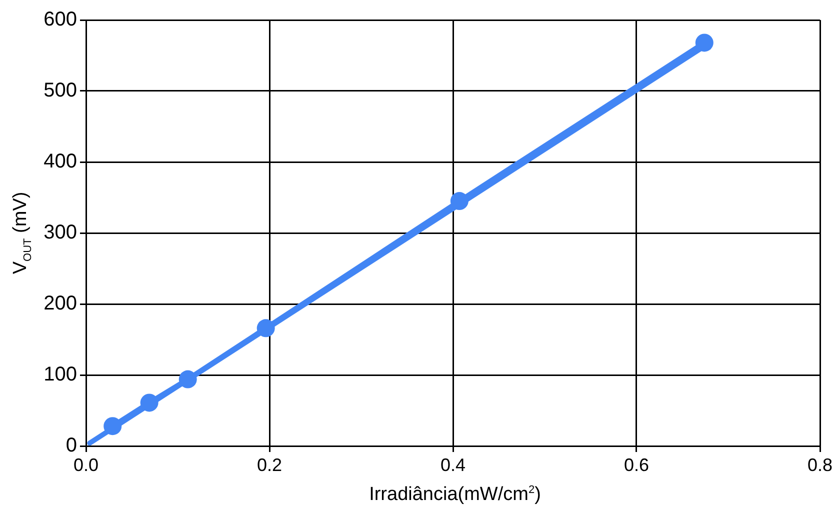 This screenshot has height=510, width=836. I want to click on y-tick-label: 500, so click(60, 91).